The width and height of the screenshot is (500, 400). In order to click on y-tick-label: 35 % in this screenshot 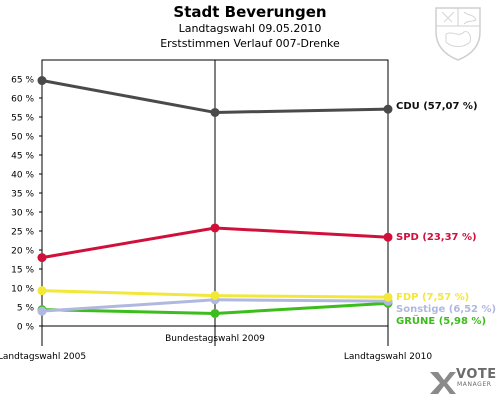, I will do `click(22, 195)`.